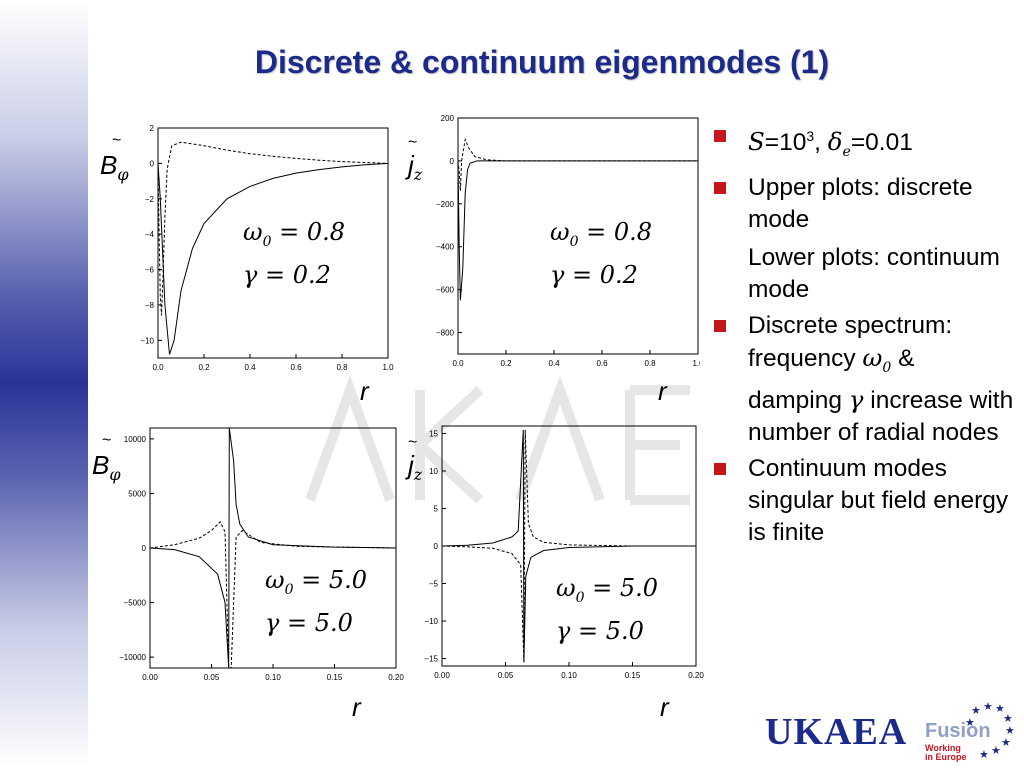 Image resolution: width=1024 pixels, height=768 pixels. Describe the element at coordinates (958, 731) in the screenshot. I see `fusion-wordmark: Fusion` at that location.